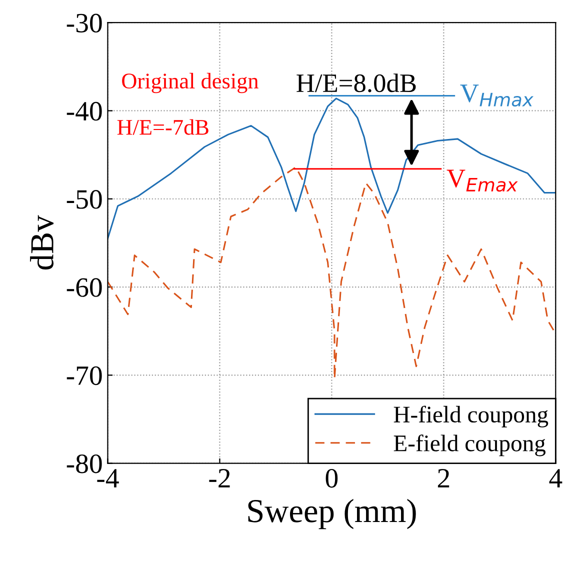  Describe the element at coordinates (84, 376) in the screenshot. I see `y-tick-label: -70` at that location.